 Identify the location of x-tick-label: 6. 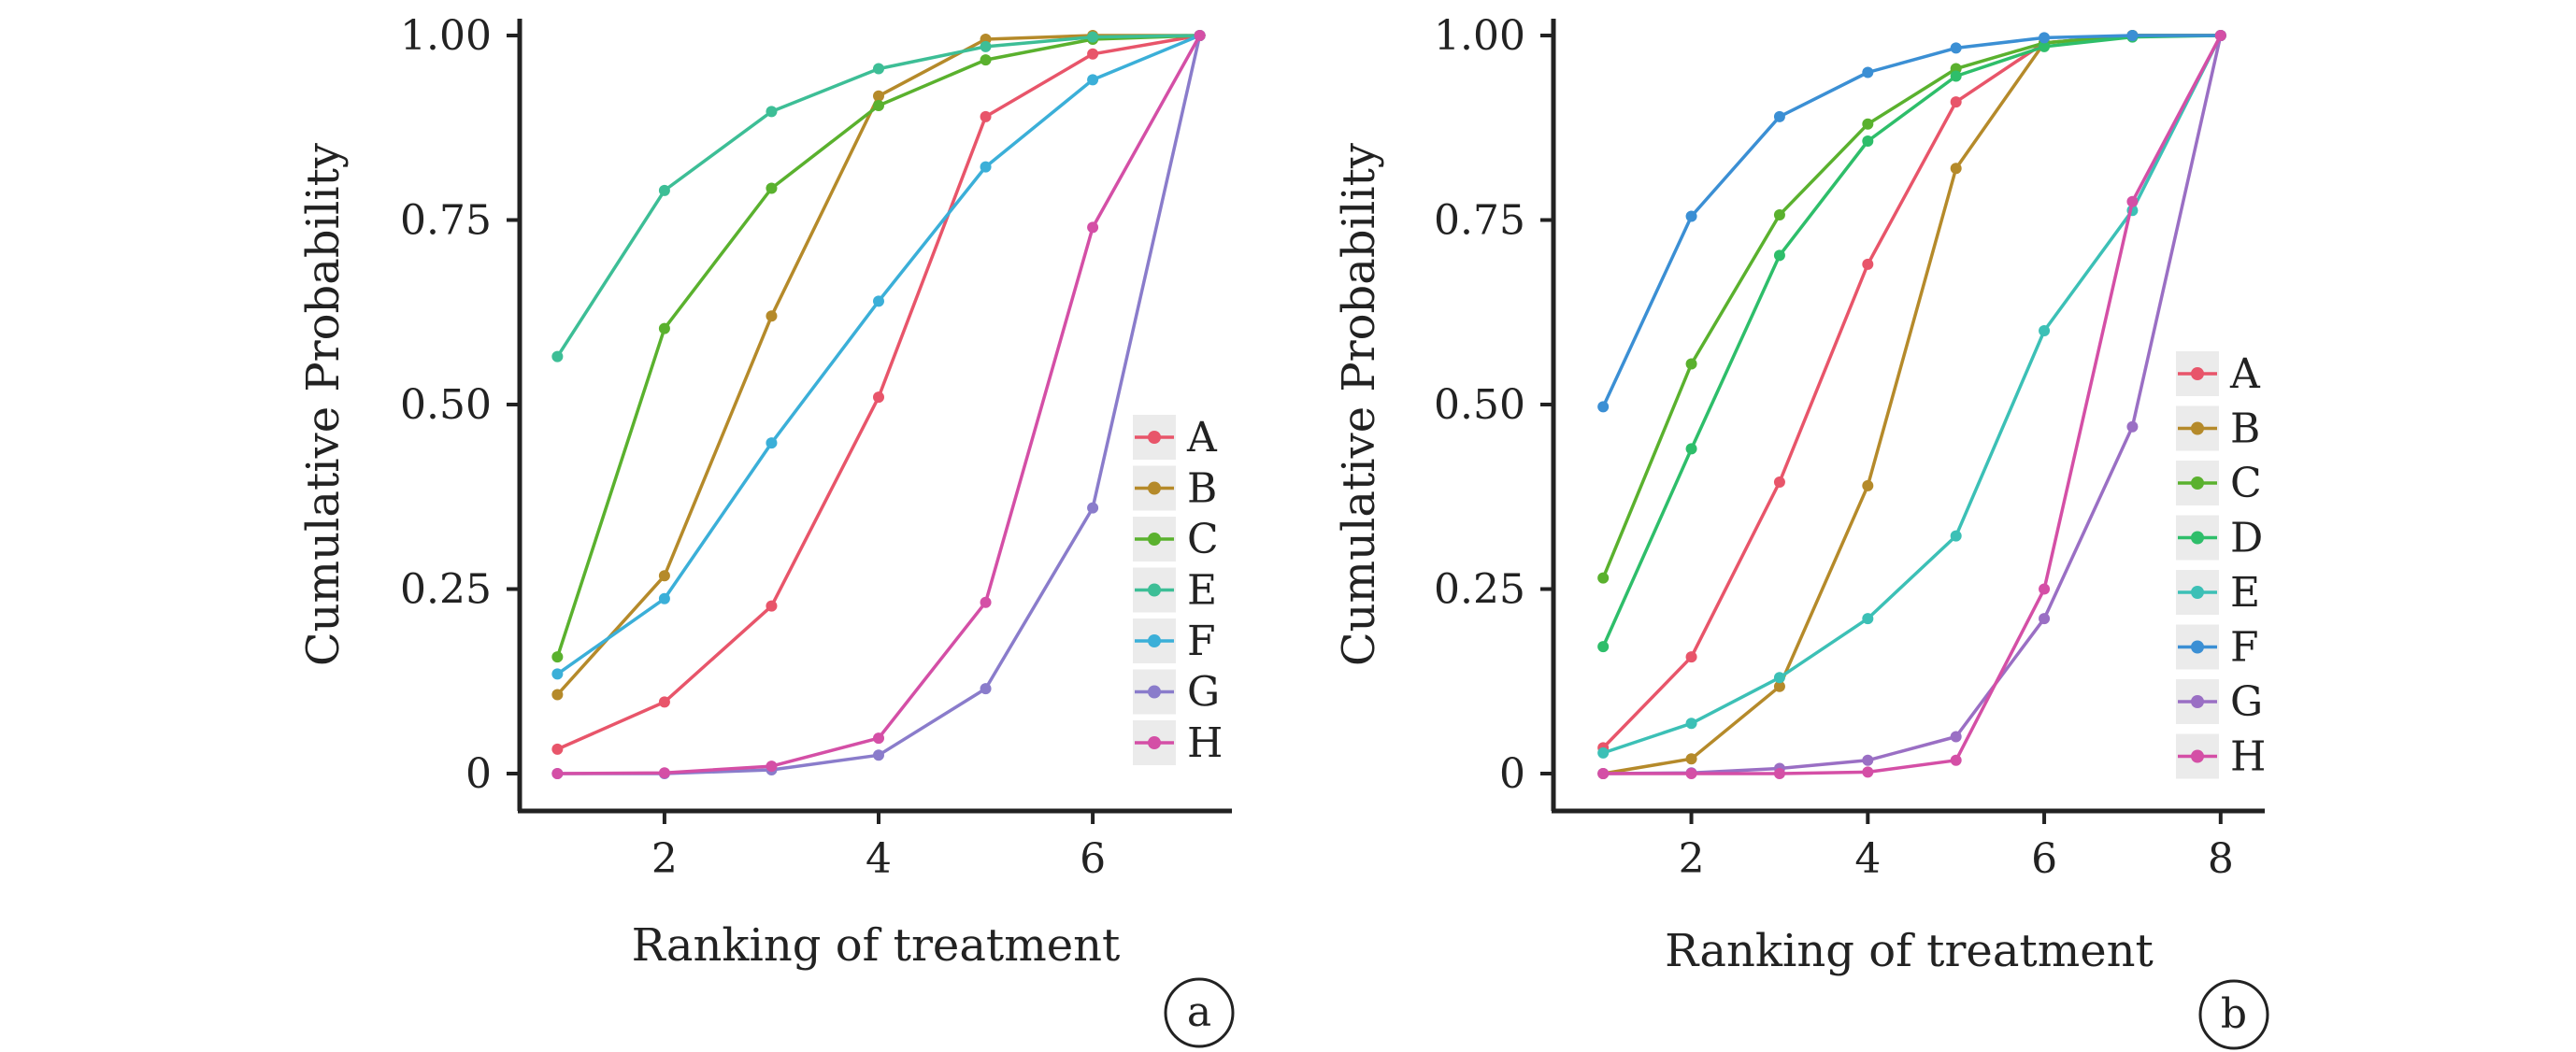
(1093, 859).